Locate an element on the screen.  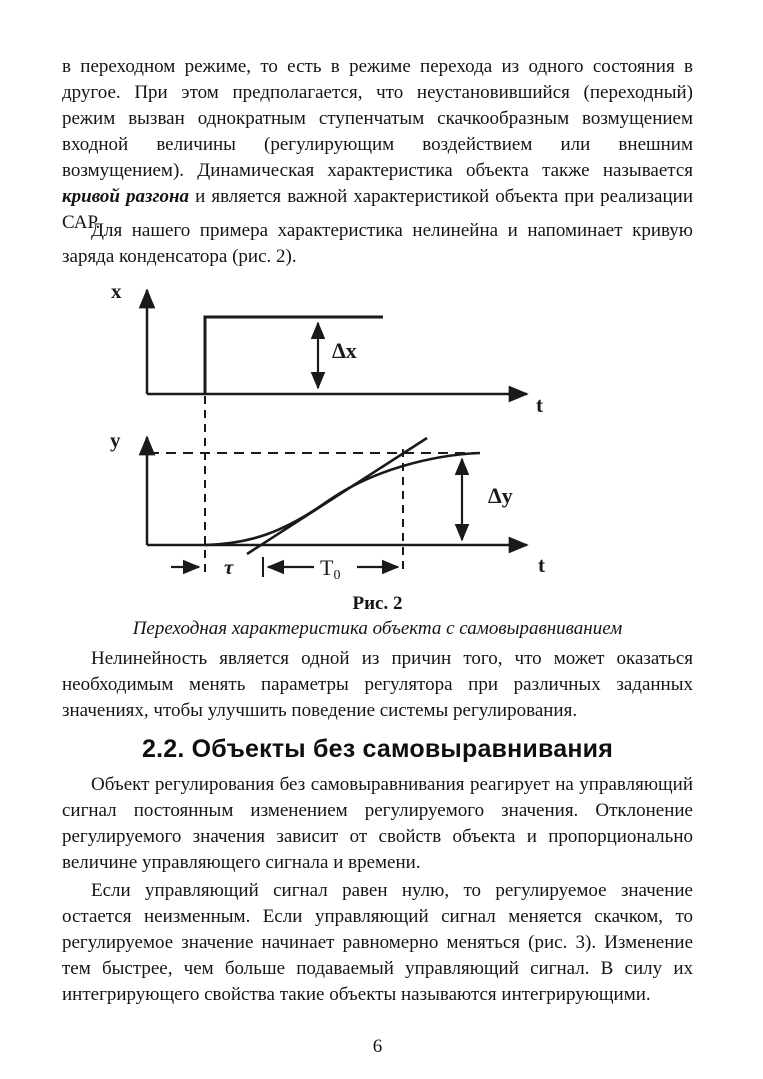
axis-label-t-bottom: t is located at coordinates (541, 565).